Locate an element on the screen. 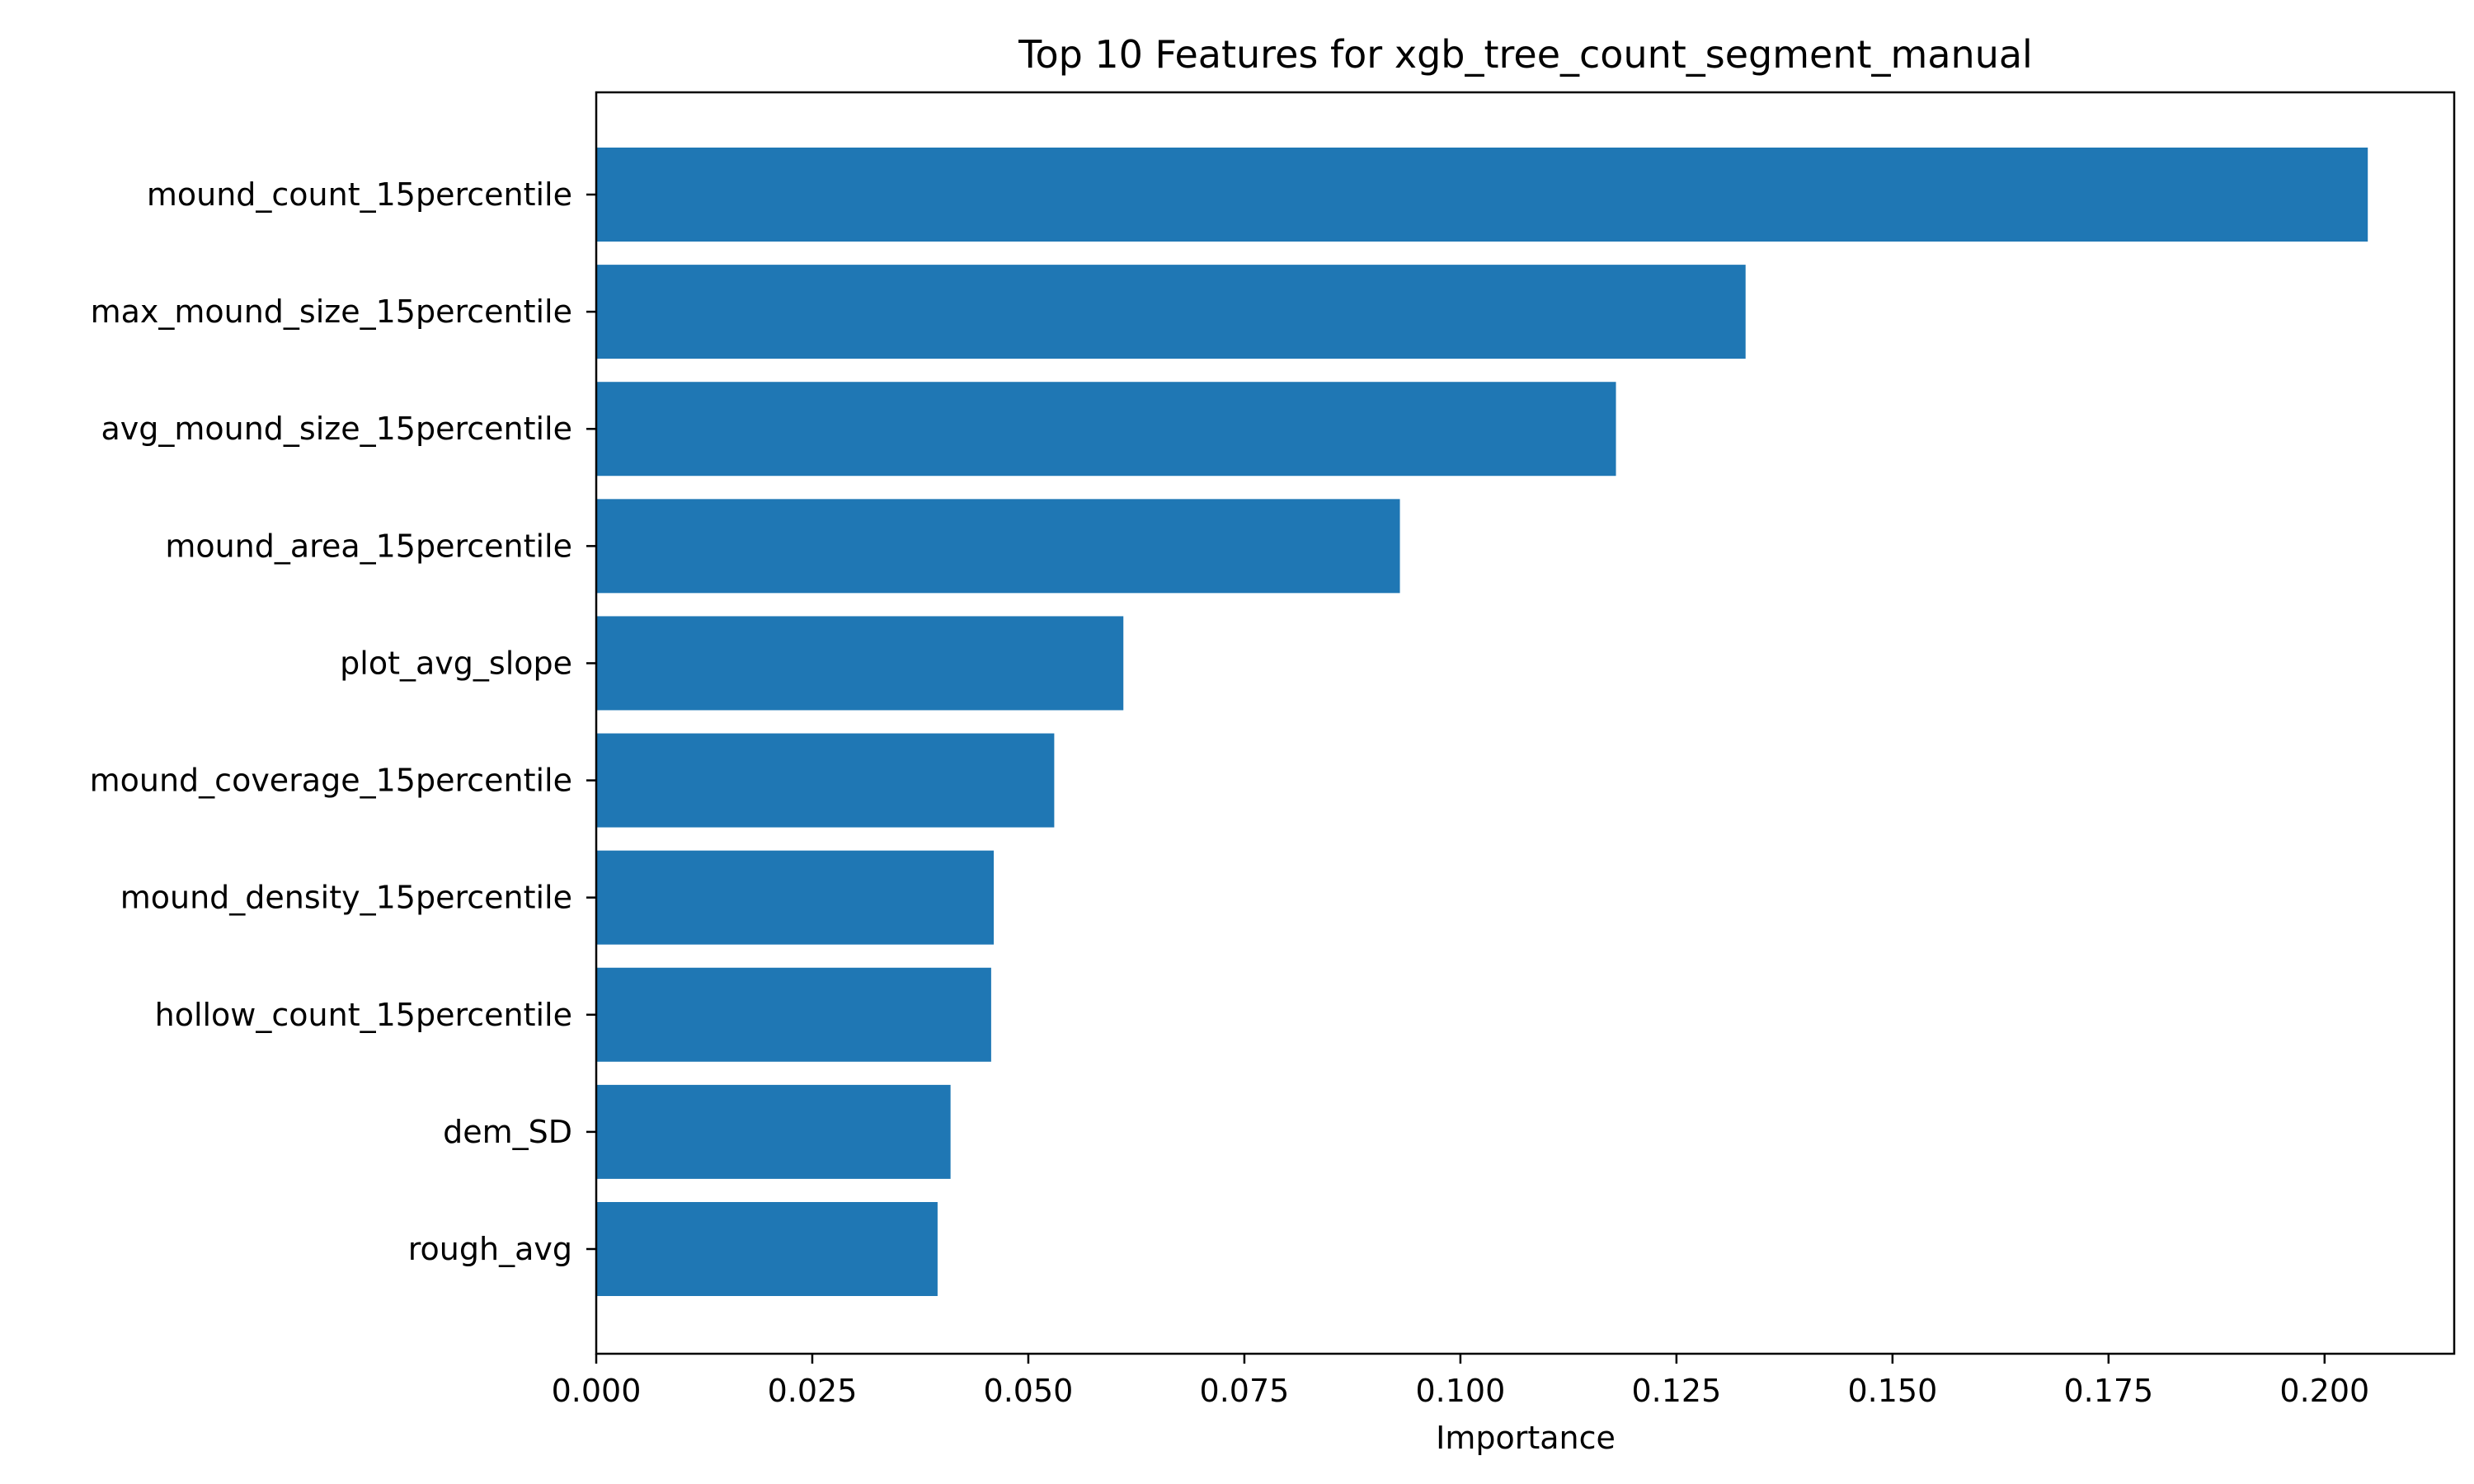 This screenshot has height=1484, width=2474. x-tick-label: 0.100 is located at coordinates (1461, 1391).